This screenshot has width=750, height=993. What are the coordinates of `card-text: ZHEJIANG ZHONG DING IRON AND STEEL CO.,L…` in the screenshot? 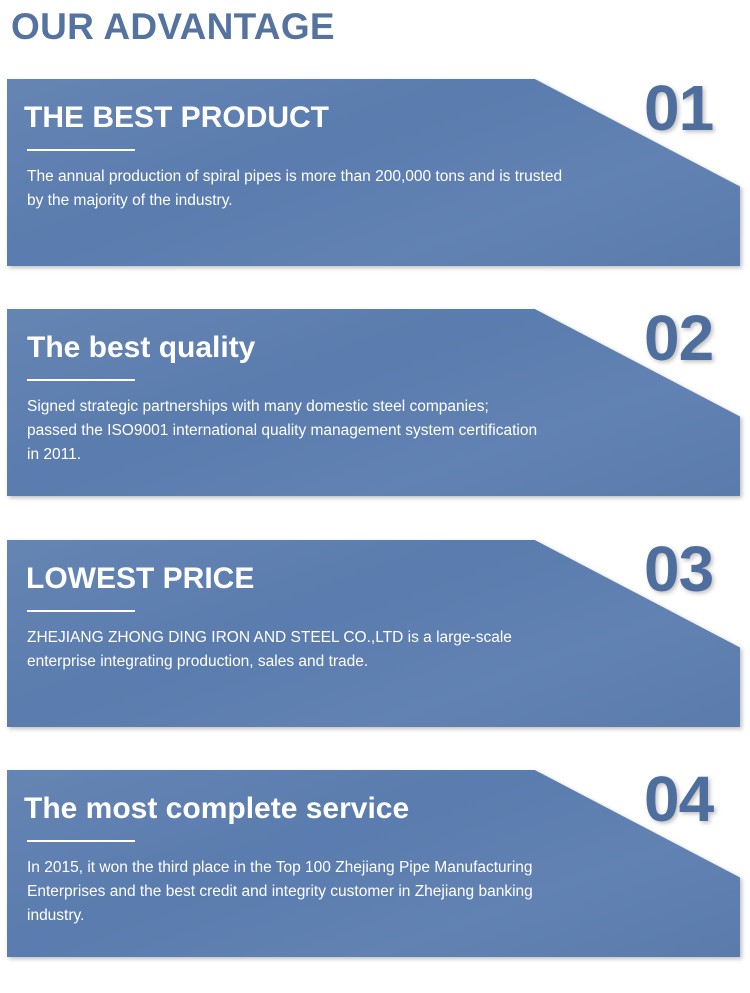 It's located at (269, 649).